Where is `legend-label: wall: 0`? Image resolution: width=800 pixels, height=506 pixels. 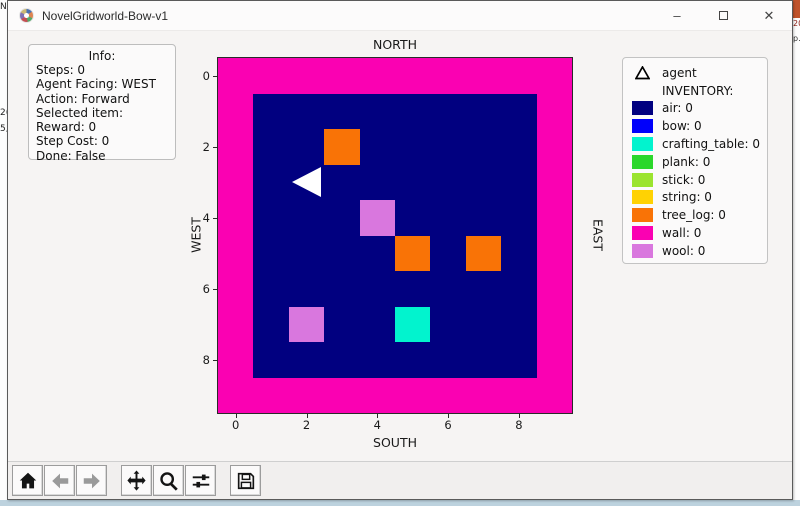 legend-label: wall: 0 is located at coordinates (682, 233).